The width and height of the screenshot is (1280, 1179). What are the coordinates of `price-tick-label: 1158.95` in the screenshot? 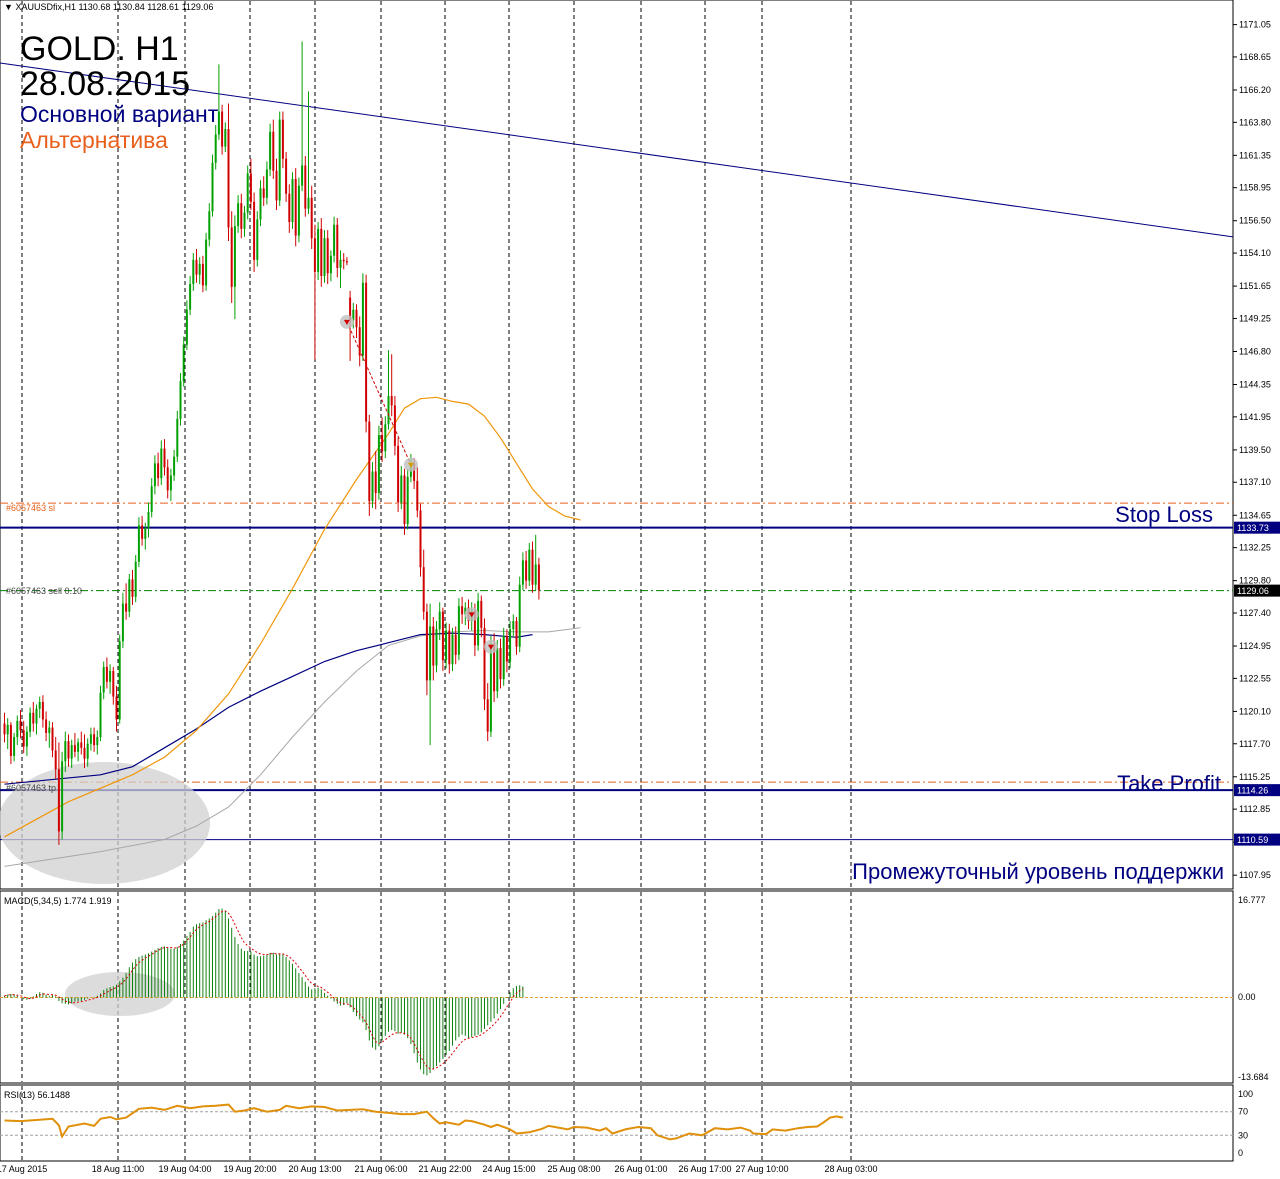 It's located at (1255, 188).